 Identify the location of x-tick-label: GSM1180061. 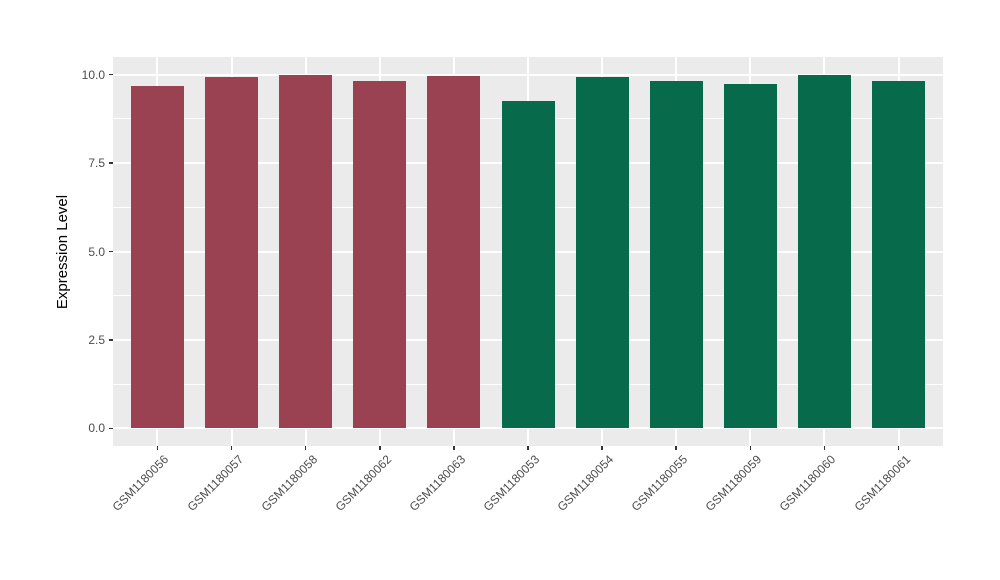
(882, 483).